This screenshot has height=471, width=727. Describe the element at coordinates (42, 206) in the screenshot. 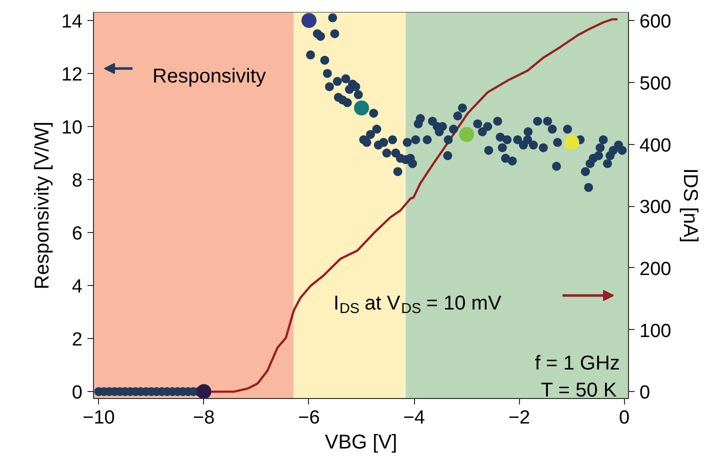

I see `y-axis-title: Responsivity [V/W]` at that location.